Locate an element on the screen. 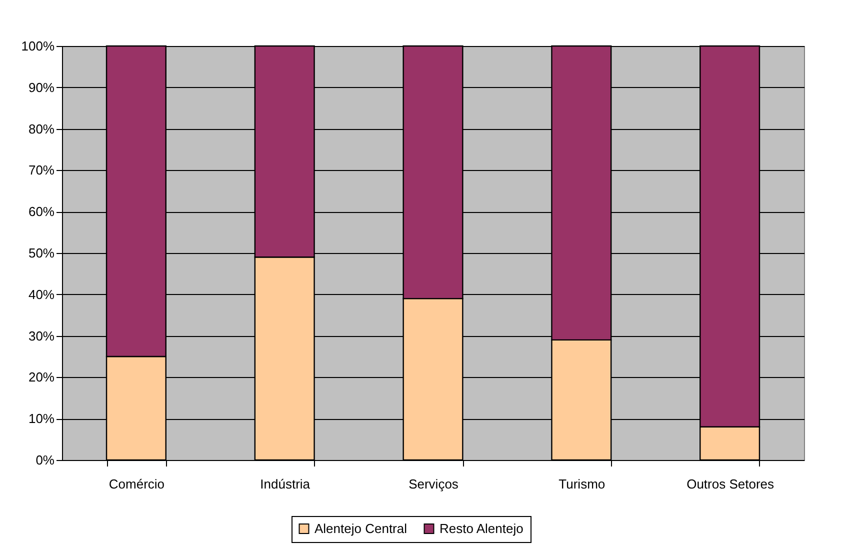  legend-label: Alentejo Central is located at coordinates (361, 528).